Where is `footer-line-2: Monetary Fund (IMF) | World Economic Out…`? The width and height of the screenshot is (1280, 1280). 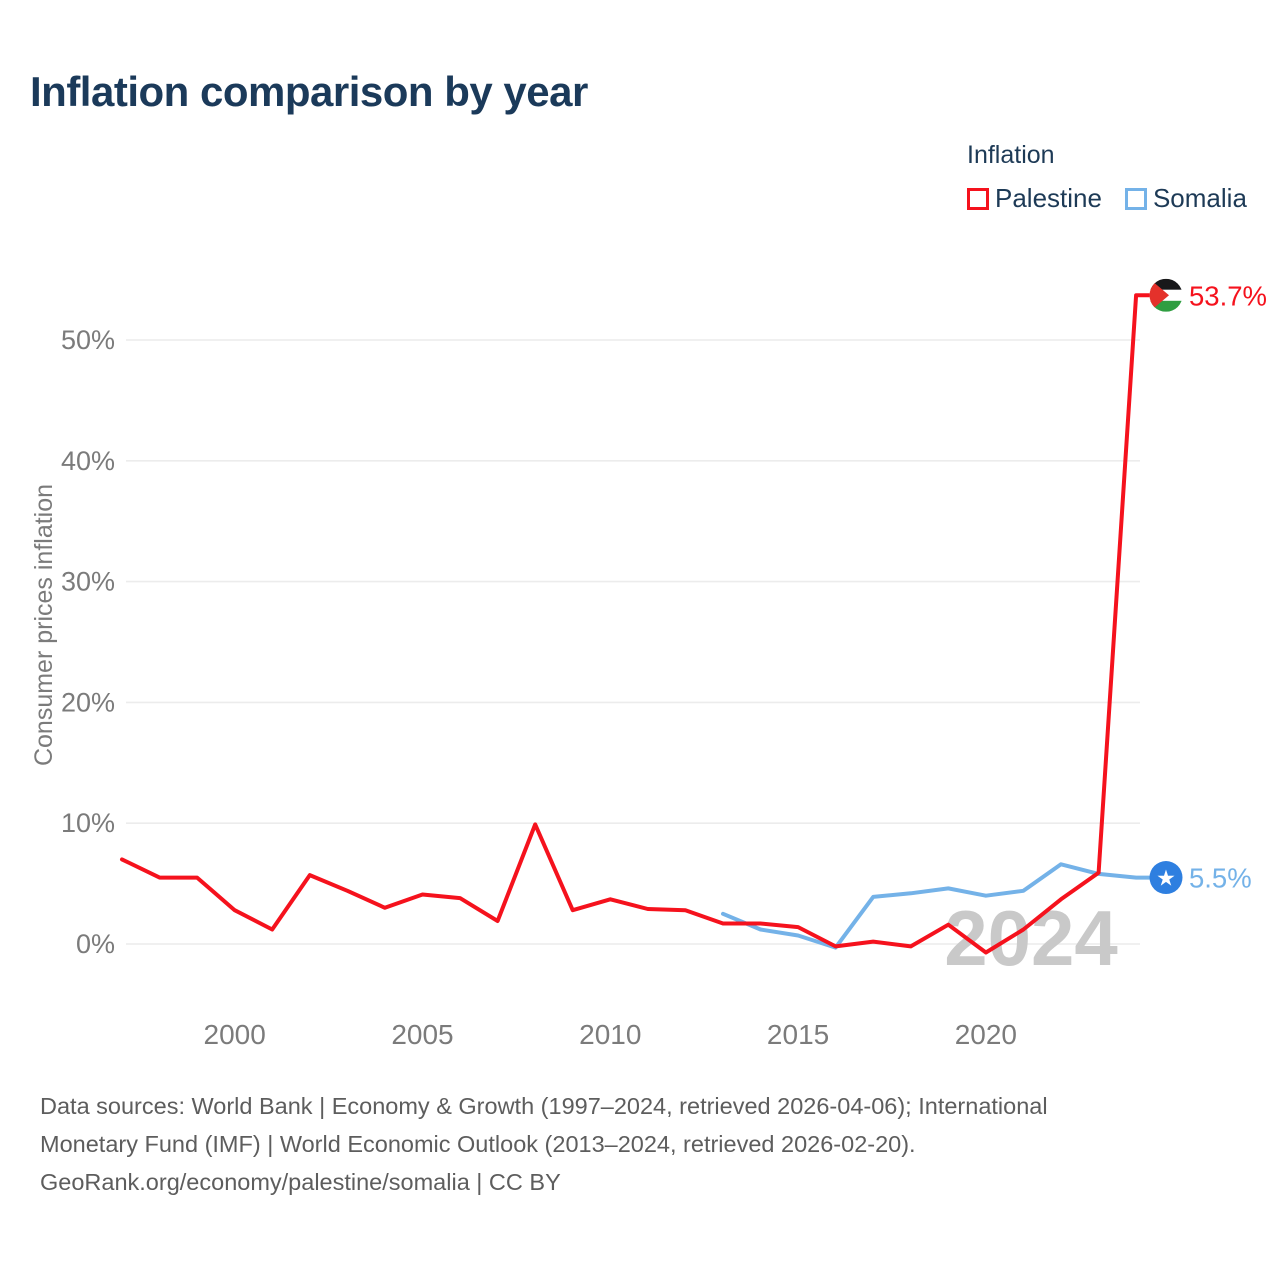 footer-line-2: Monetary Fund (IMF) | World Economic Out… is located at coordinates (478, 1144).